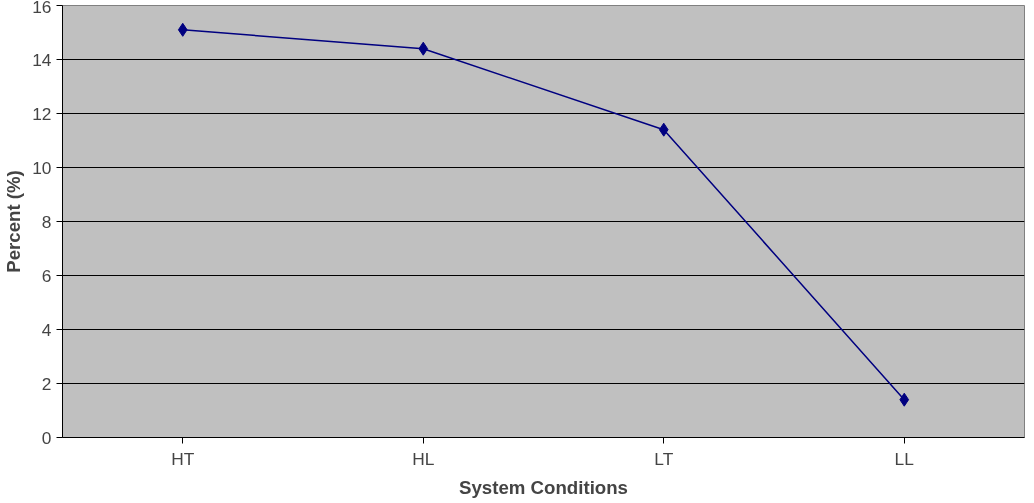 The width and height of the screenshot is (1034, 503). I want to click on x-tick-label: HL, so click(423, 458).